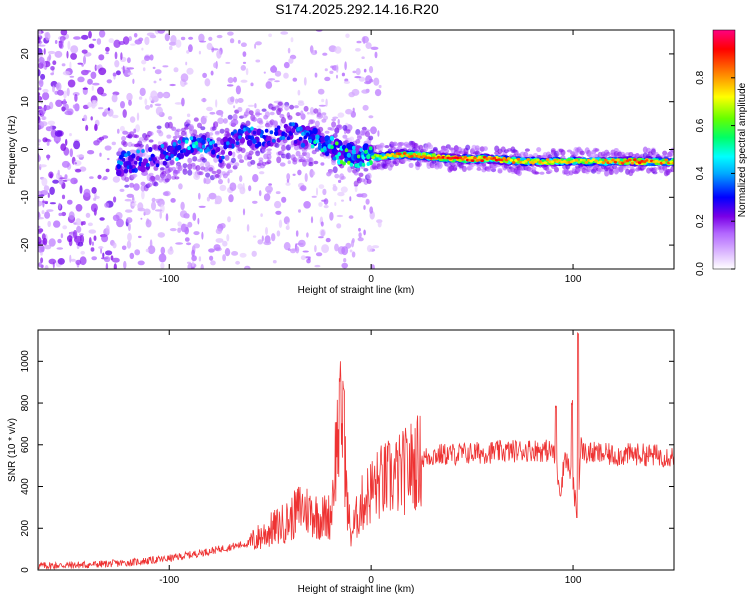  What do you see at coordinates (700, 269) in the screenshot?
I see `colorbar-tick-label: 0.0` at bounding box center [700, 269].